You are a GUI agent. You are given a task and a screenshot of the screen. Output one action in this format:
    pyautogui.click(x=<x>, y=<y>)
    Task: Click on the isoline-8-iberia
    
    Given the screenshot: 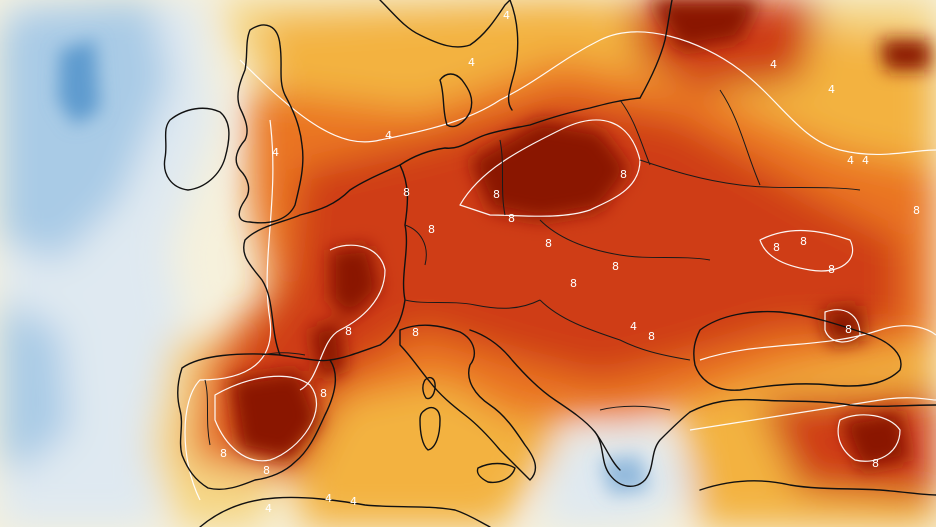 What is the action you would take?
    pyautogui.click(x=265, y=418)
    